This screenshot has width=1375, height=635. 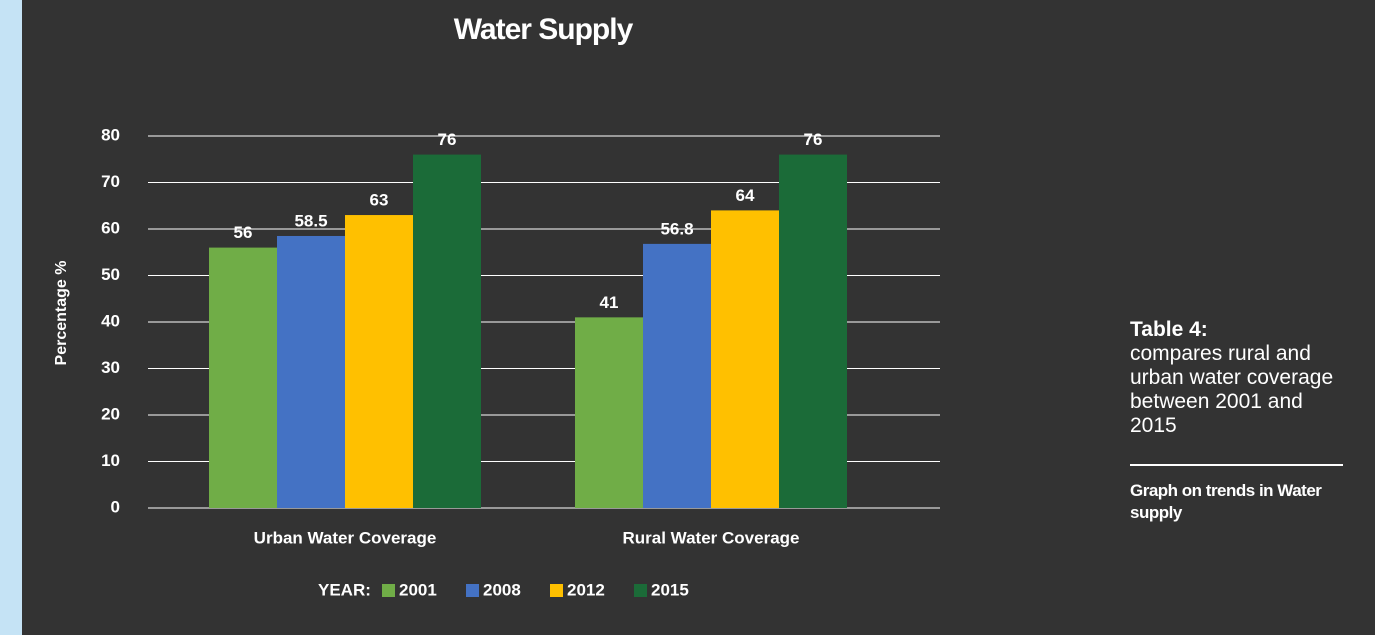 What do you see at coordinates (609, 302) in the screenshot?
I see `data-label: 41` at bounding box center [609, 302].